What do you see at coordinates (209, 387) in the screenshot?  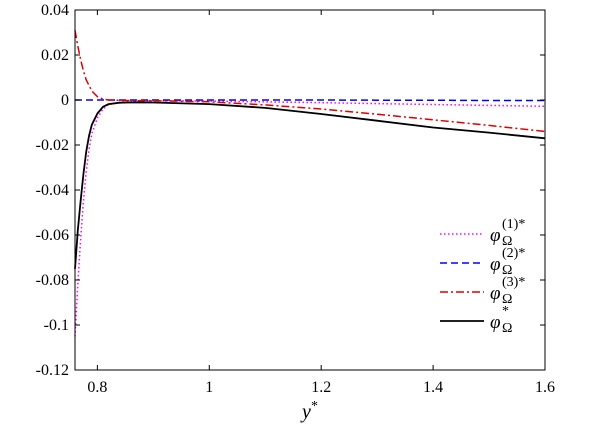 I see `x-tick-label: 1` at bounding box center [209, 387].